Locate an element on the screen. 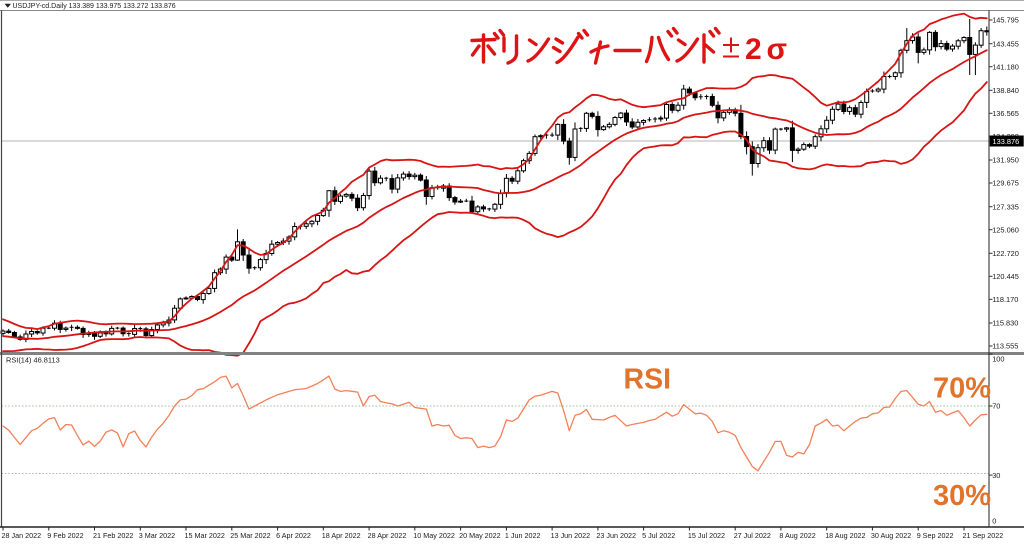 The width and height of the screenshot is (1024, 544). svg-text: 125.060 is located at coordinates (1005, 229).